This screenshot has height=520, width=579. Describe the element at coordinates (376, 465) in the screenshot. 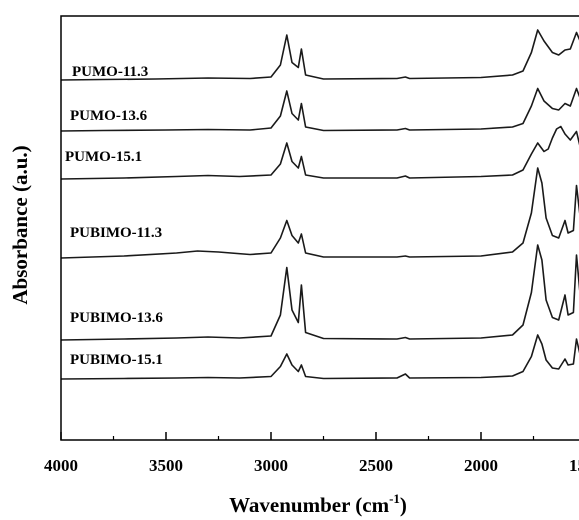

I see `x-tick-label: 2500` at that location.